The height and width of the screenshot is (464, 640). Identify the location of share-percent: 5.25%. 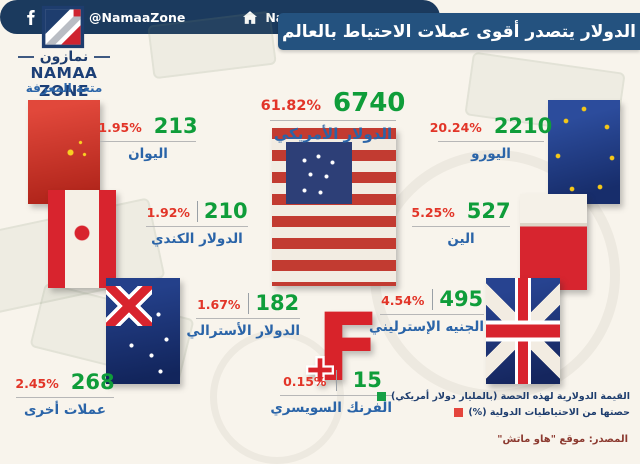
(433, 212).